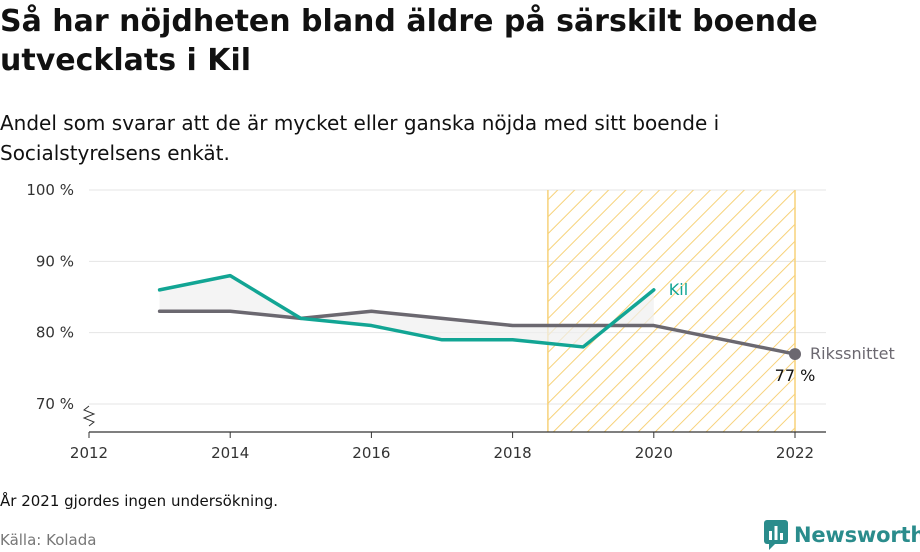  I want to click on x-tick-label-2012: 2012, so click(89, 453).